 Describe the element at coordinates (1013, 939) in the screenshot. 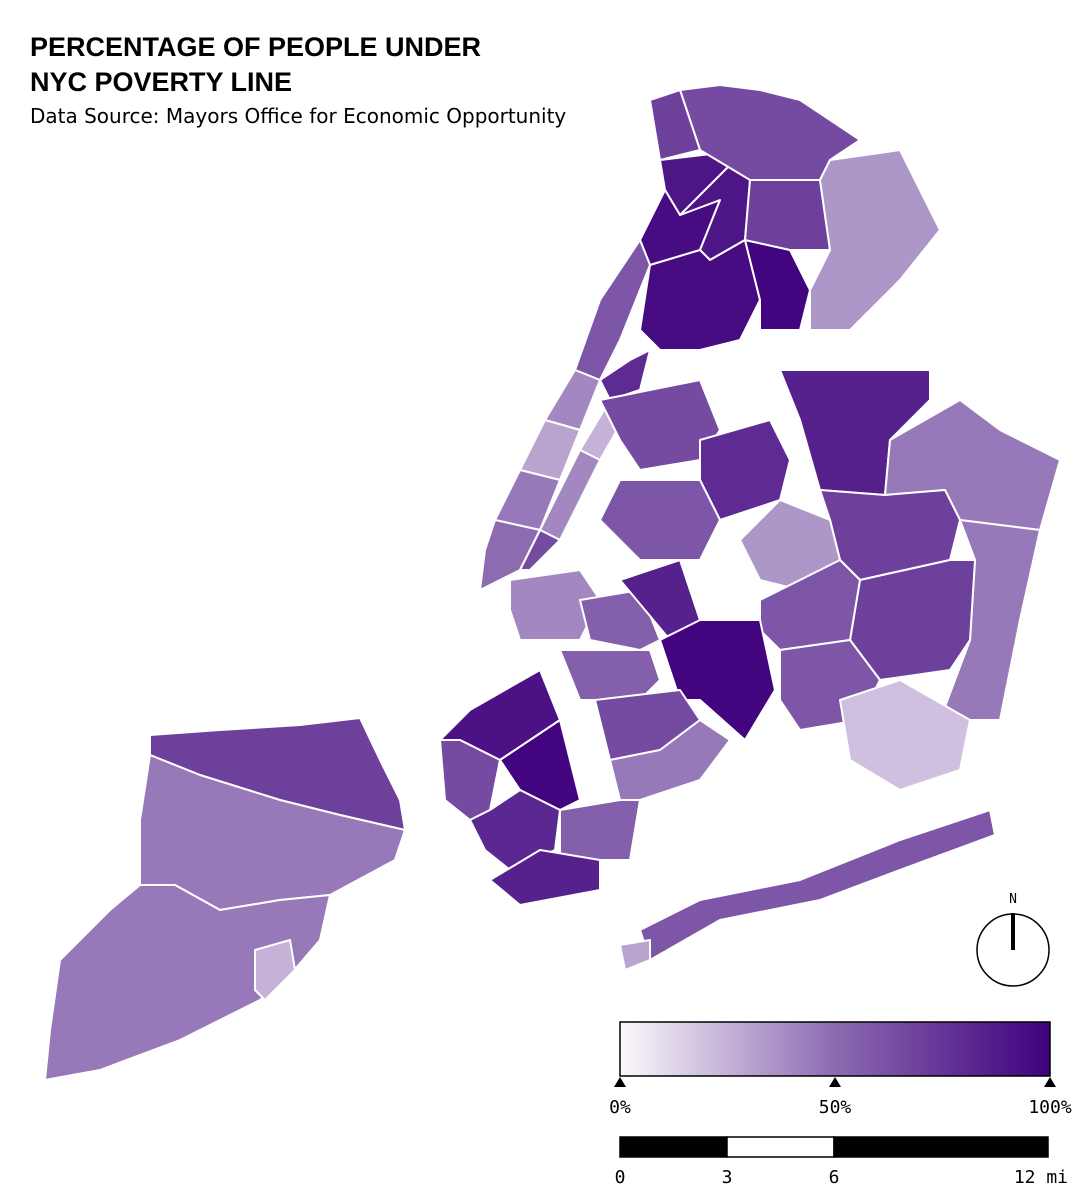

I see `compass: N` at that location.